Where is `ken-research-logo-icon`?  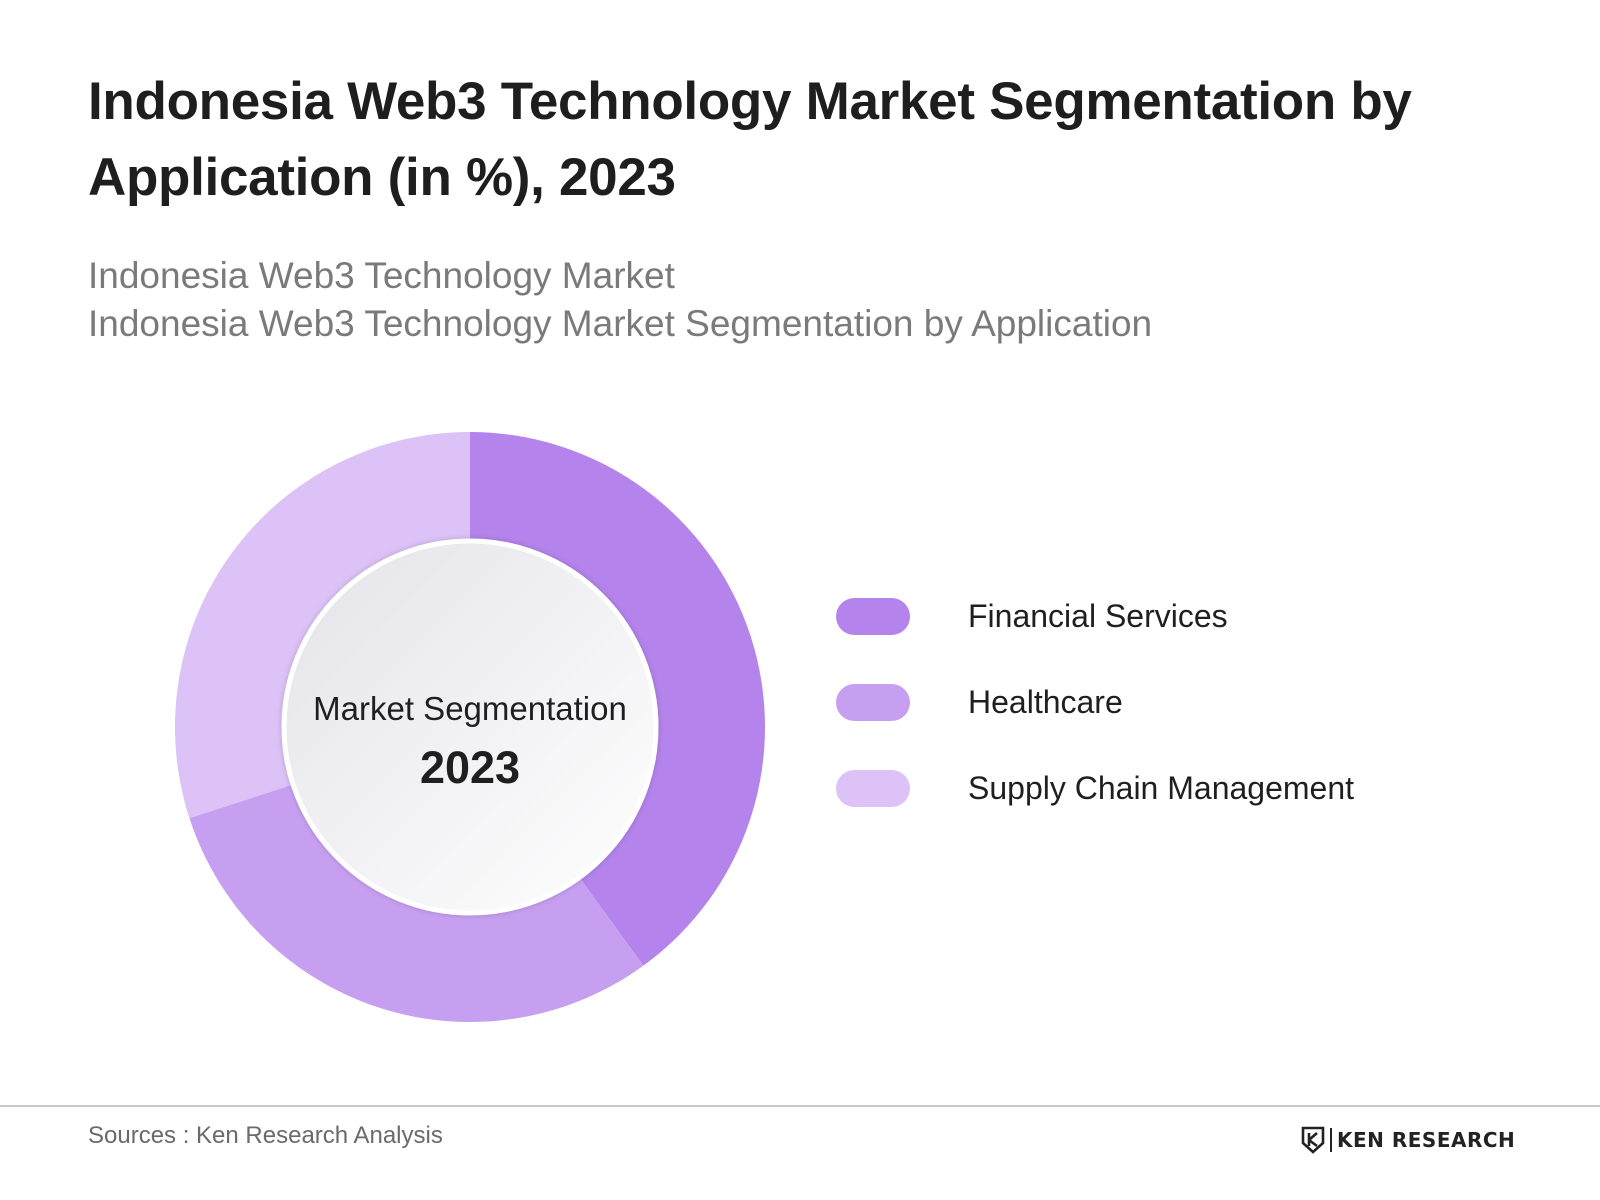
ken-research-logo-icon is located at coordinates (1313, 1140).